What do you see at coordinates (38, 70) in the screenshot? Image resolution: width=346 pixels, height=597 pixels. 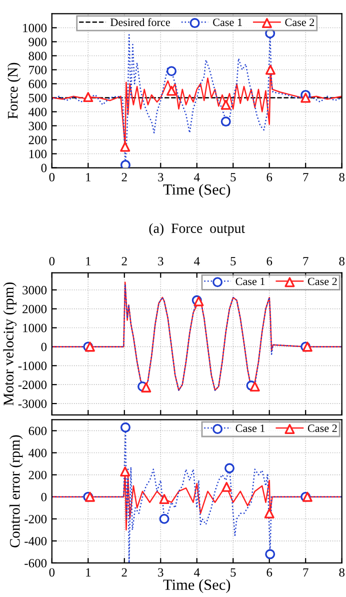 I see `y-tick-label: 700` at bounding box center [38, 70].